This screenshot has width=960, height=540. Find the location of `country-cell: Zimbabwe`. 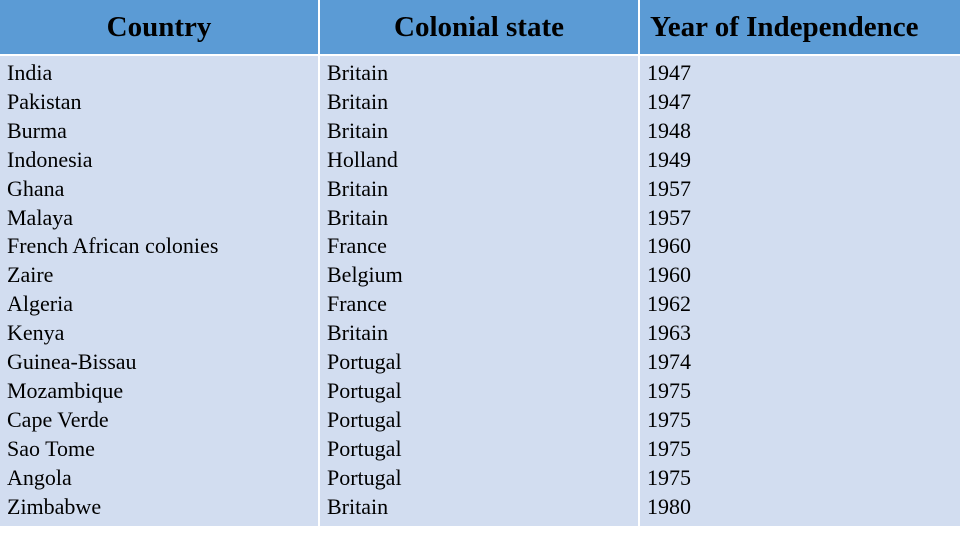

country-cell: Zimbabwe is located at coordinates (54, 506).